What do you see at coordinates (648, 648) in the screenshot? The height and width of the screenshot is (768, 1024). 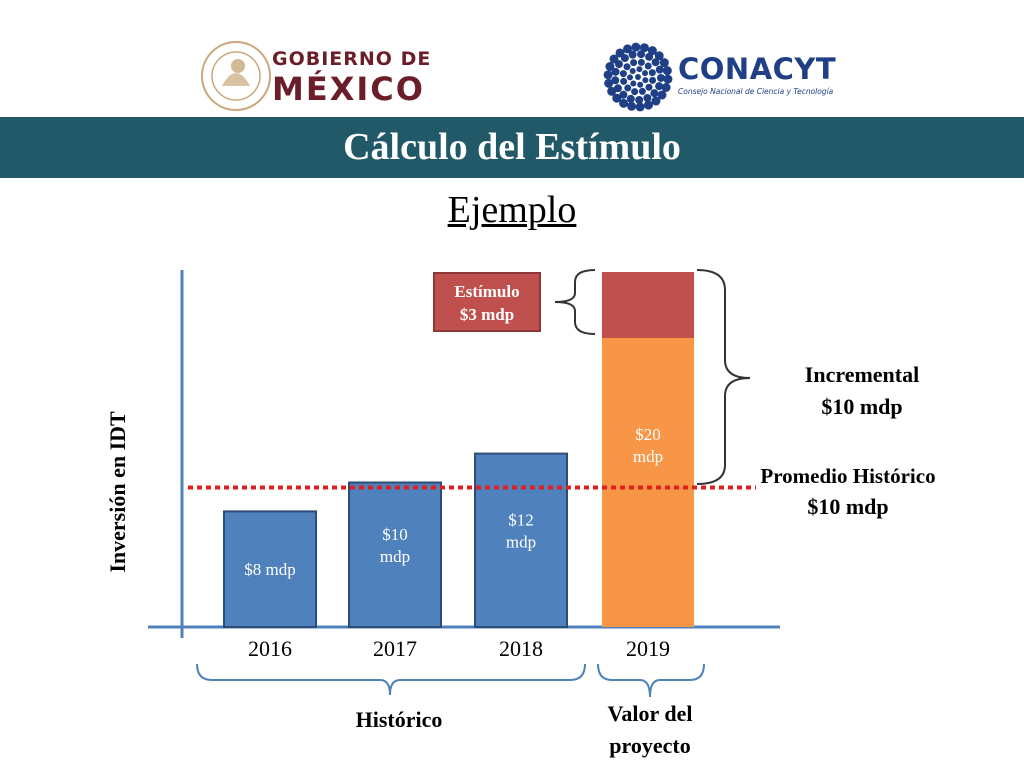 I see `x-tick-label: 2019` at bounding box center [648, 648].